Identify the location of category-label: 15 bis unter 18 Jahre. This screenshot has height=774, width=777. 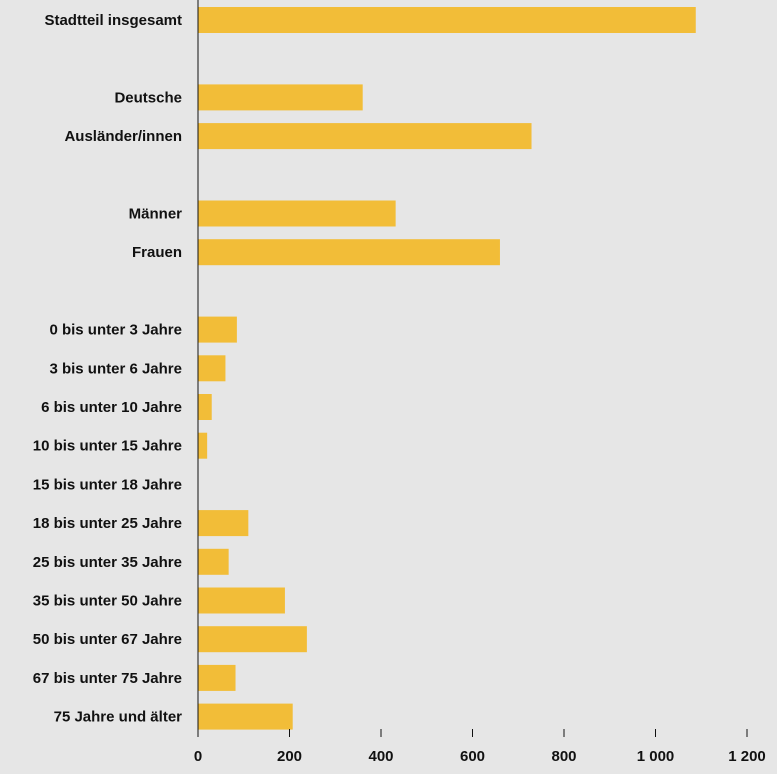
(107, 484).